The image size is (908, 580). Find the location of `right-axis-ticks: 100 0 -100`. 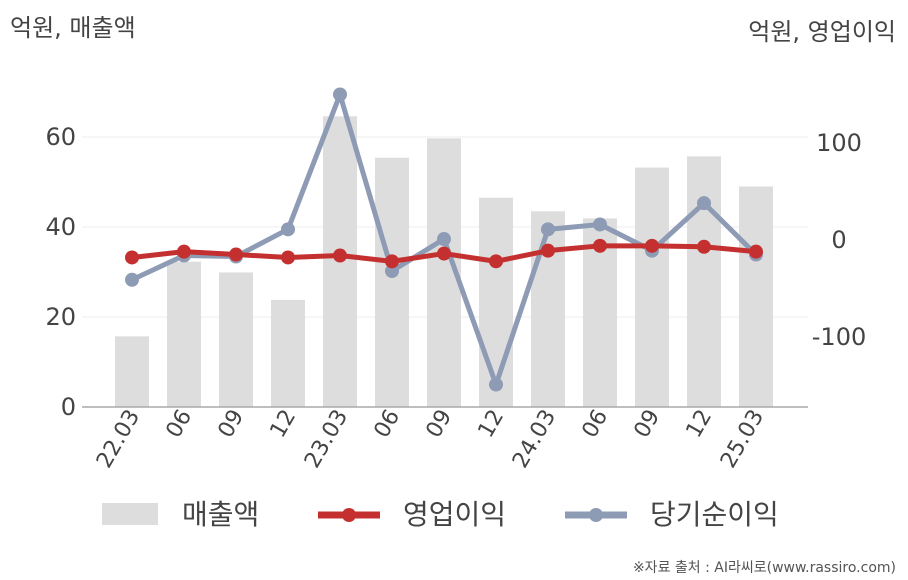

right-axis-ticks: 100 0 -100 is located at coordinates (839, 240).